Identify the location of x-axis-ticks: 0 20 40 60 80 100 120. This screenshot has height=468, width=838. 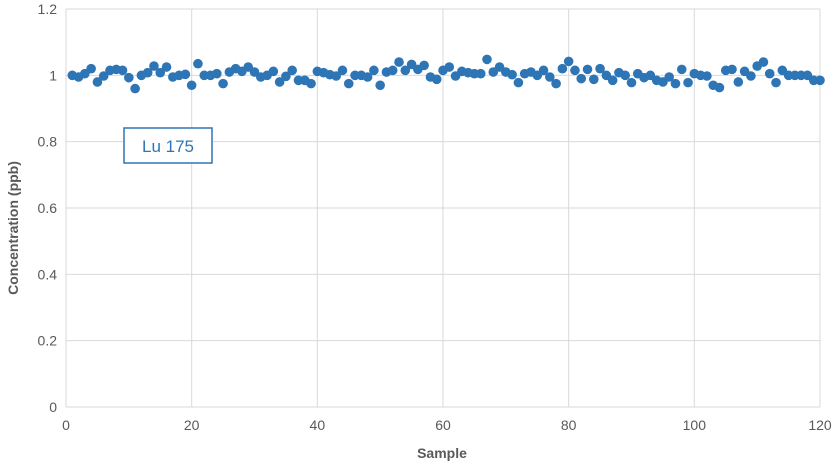
(447, 425).